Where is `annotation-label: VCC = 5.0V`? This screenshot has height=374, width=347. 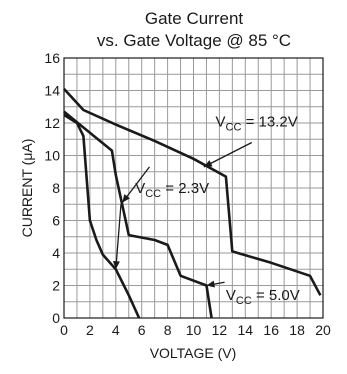 annotation-label: VCC = 5.0V is located at coordinates (263, 297).